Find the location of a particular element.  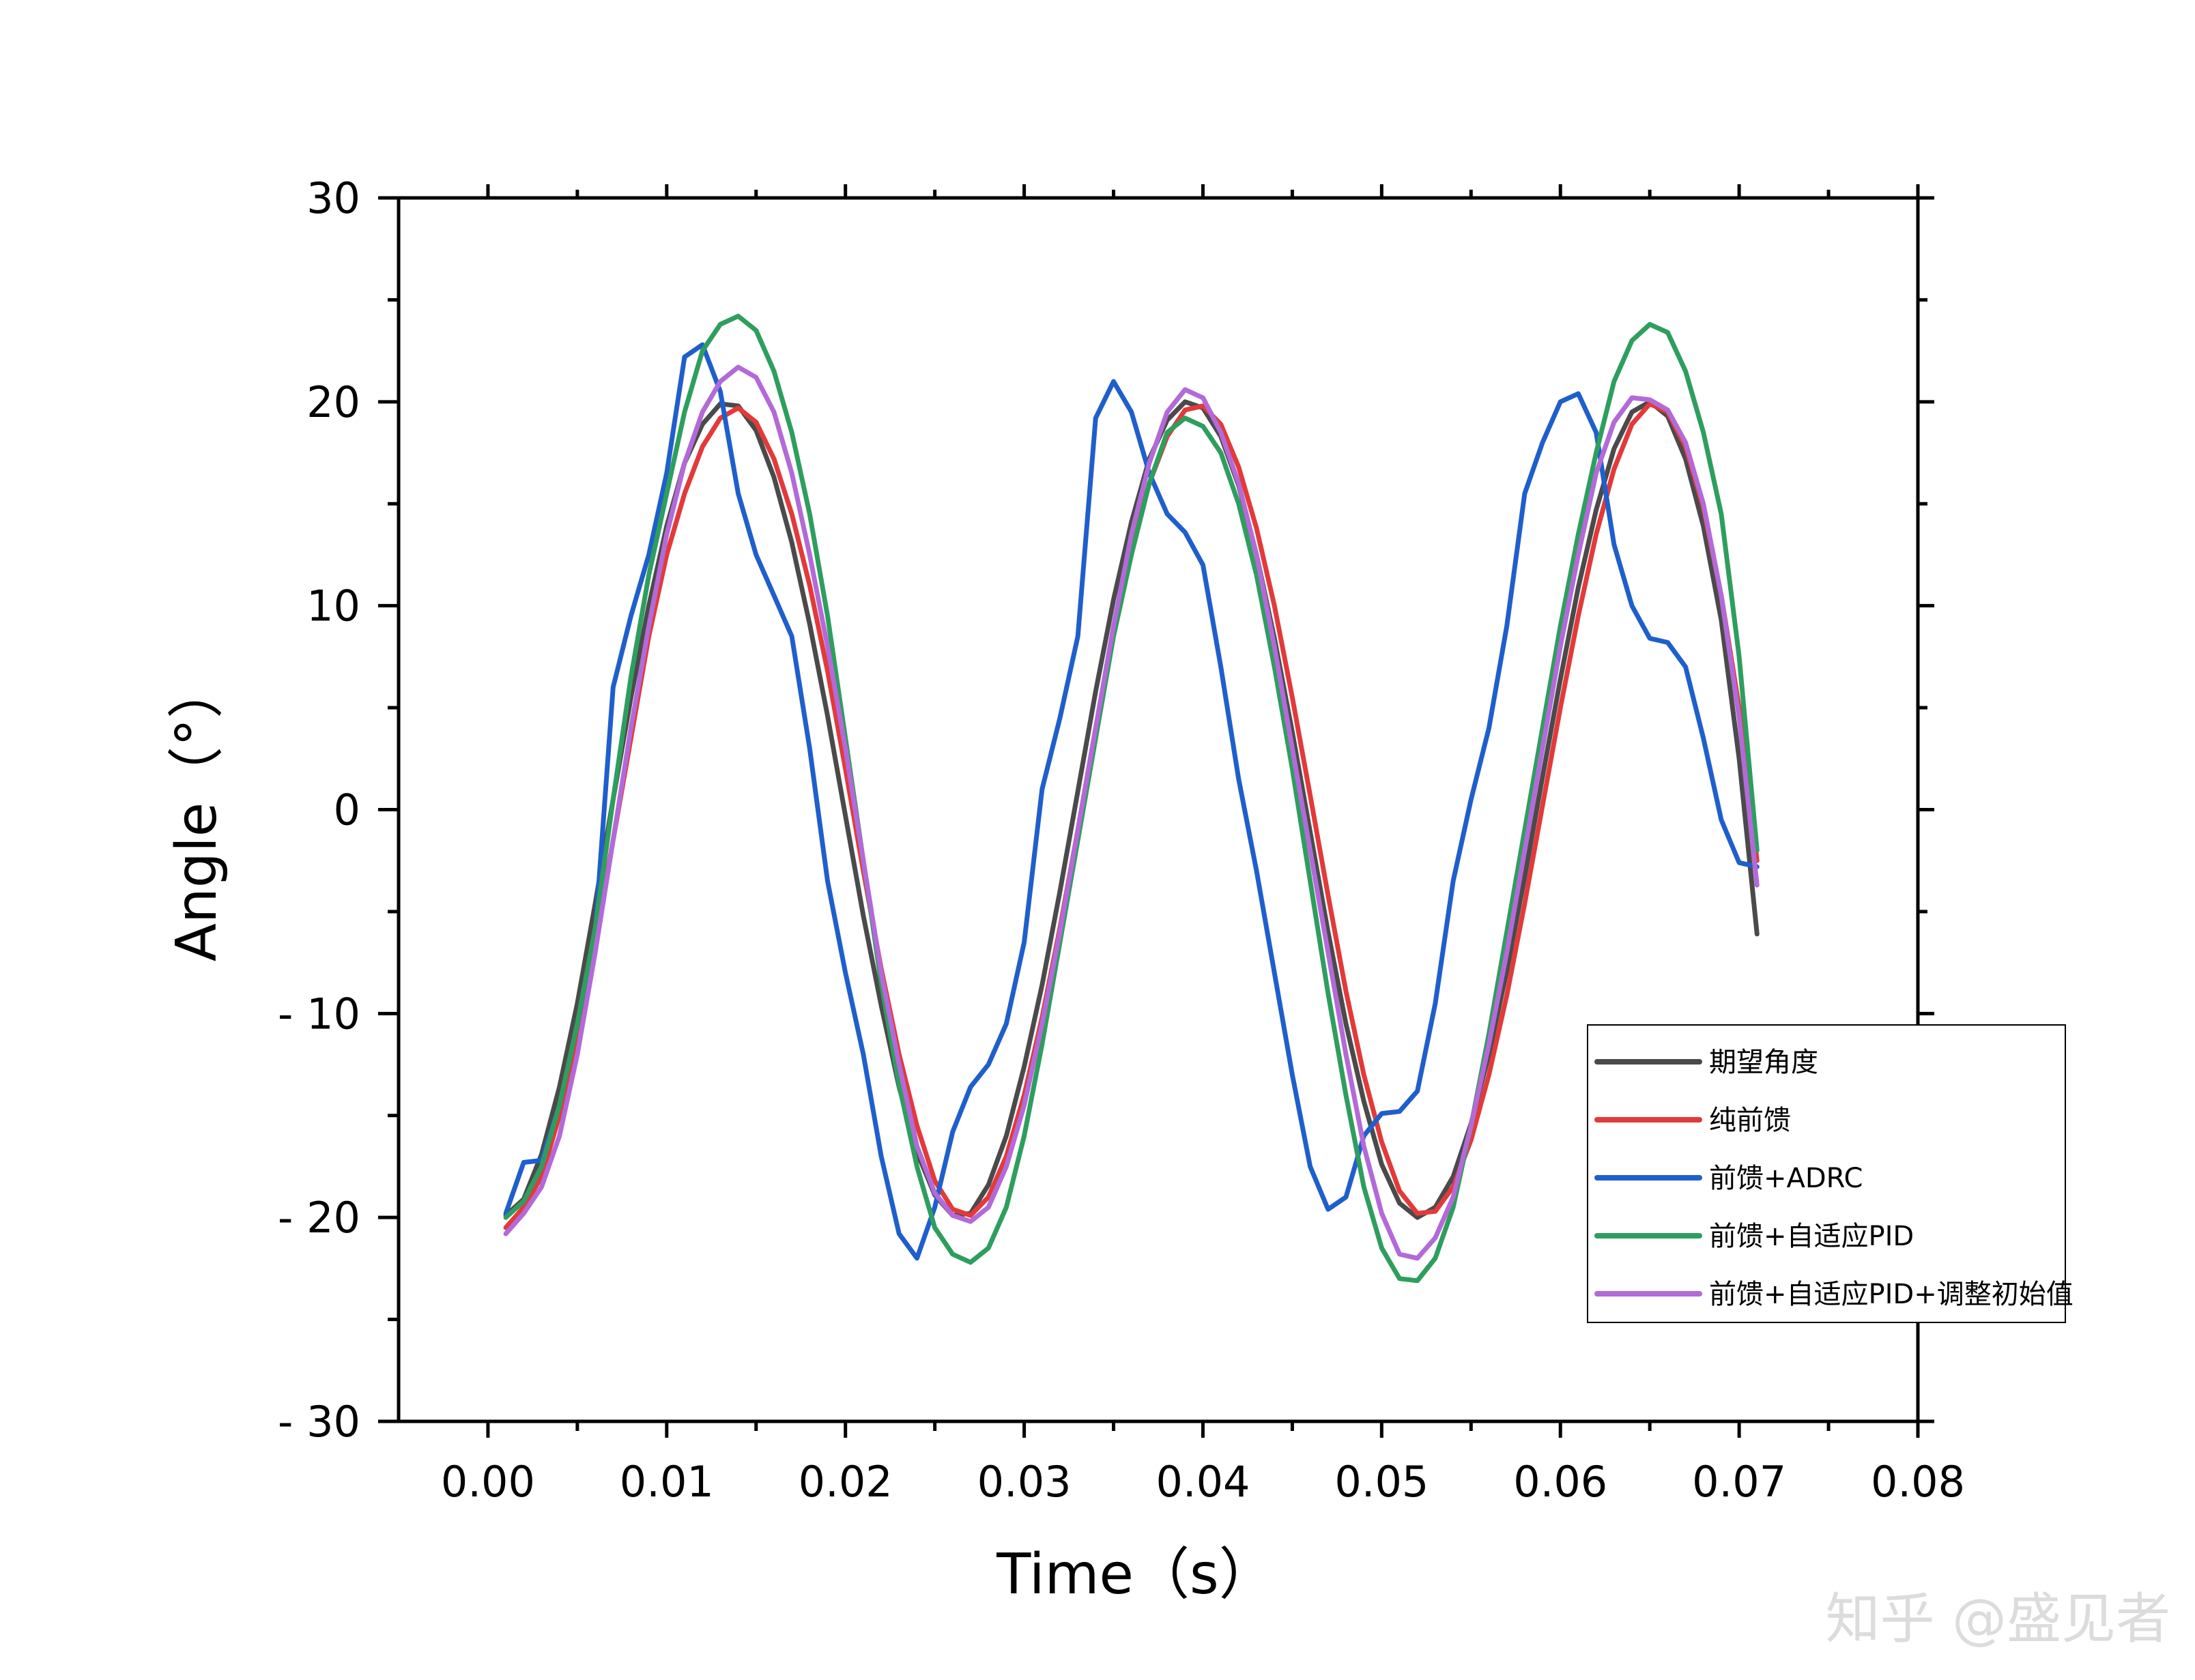

y-tick-label: 0 is located at coordinates (347, 810).